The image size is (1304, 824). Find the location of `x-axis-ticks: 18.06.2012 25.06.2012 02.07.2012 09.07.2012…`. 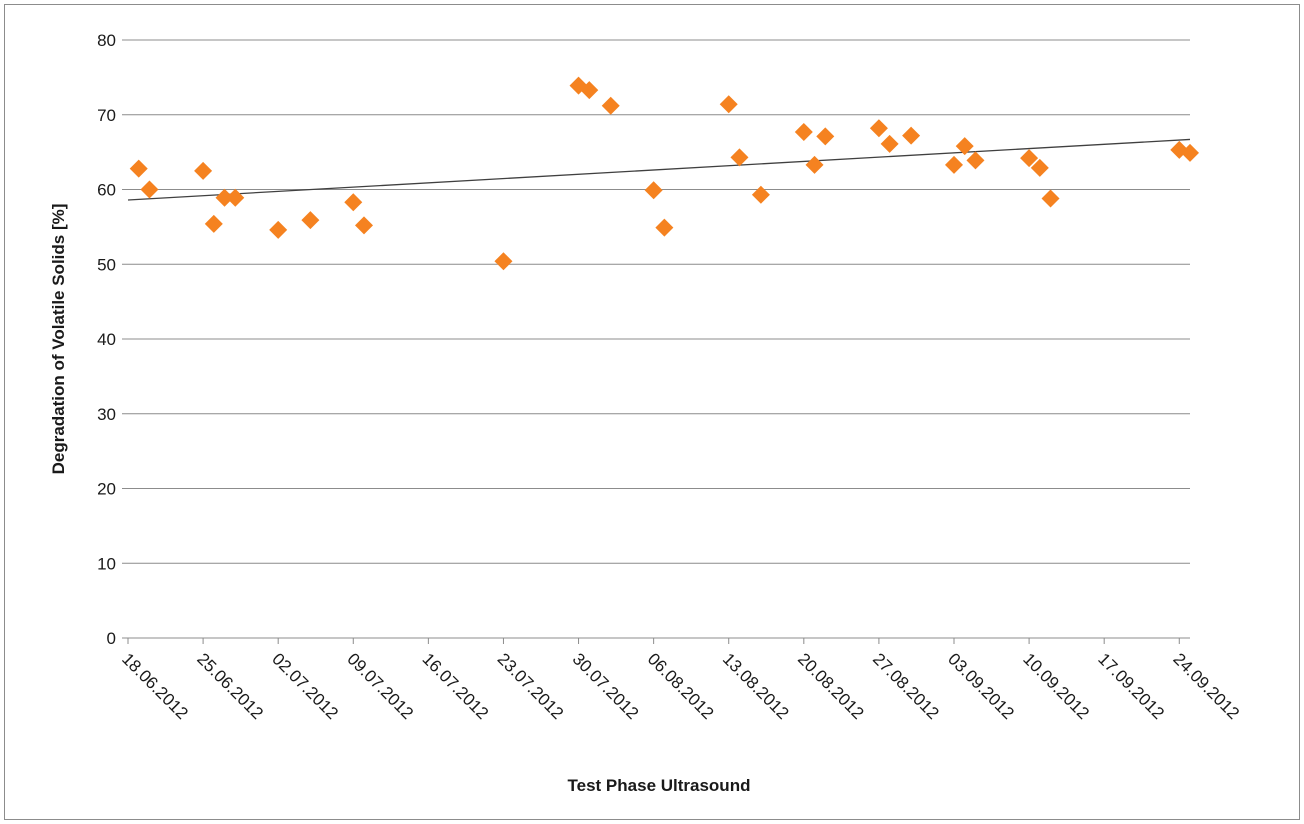

x-axis-ticks: 18.06.2012 25.06.2012 02.07.2012 09.07.2012… is located at coordinates (680, 686).